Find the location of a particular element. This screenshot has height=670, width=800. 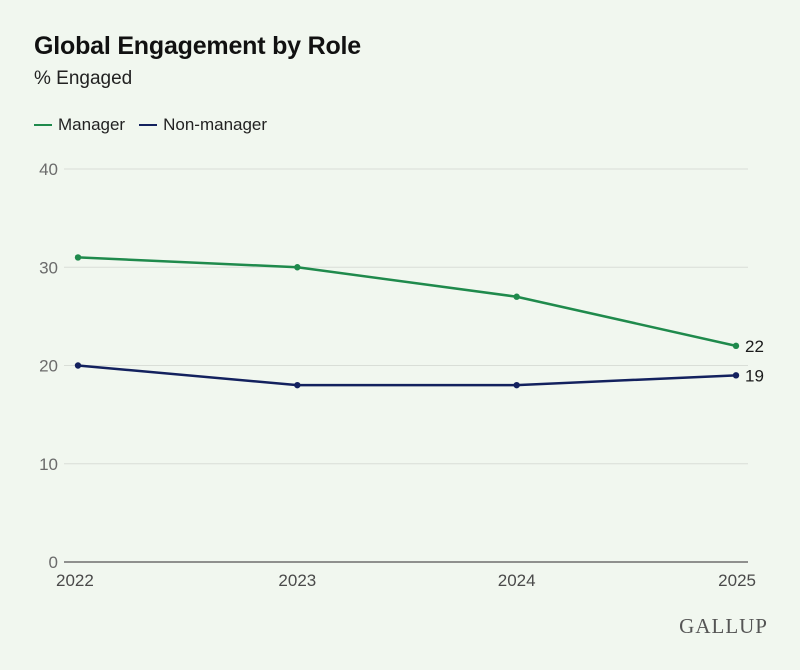

legend-item-non-manager: Non-manager is located at coordinates (203, 125).